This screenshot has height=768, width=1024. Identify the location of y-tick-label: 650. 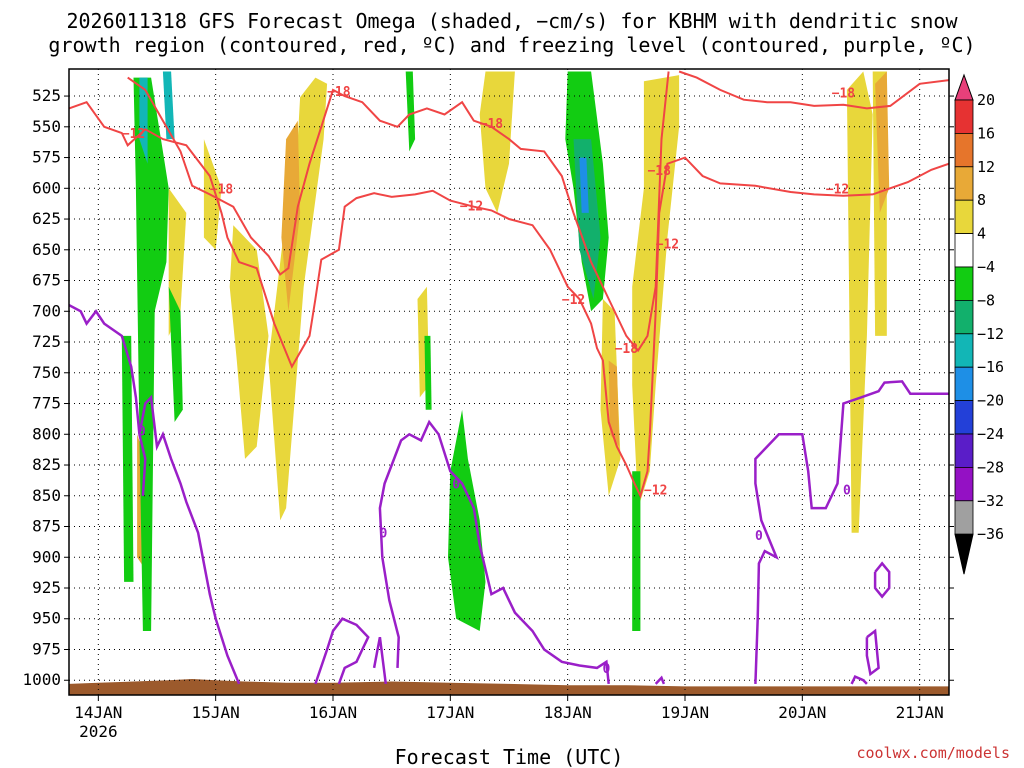
(46, 249).